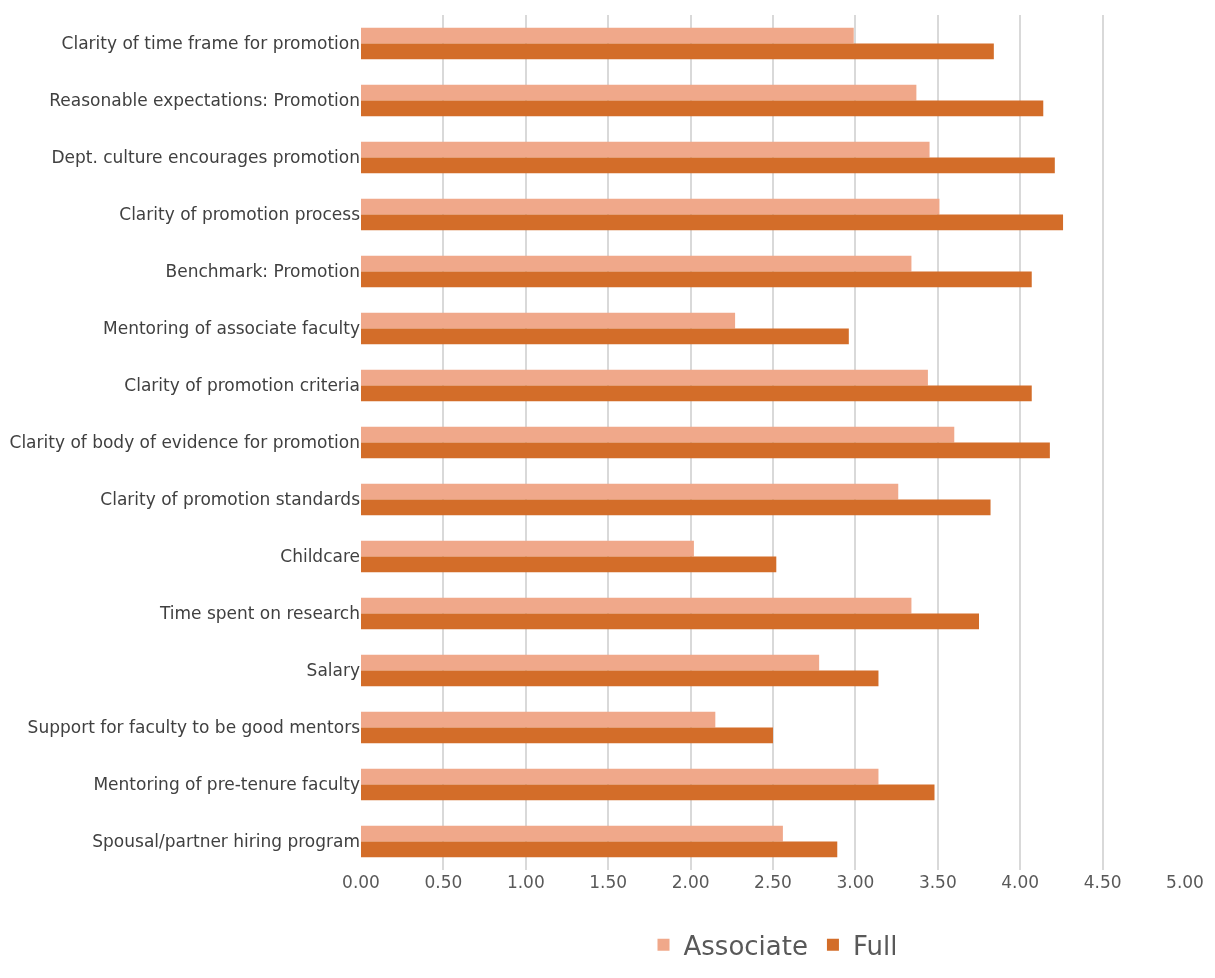 Image resolution: width=1215 pixels, height=978 pixels. What do you see at coordinates (226, 784) in the screenshot?
I see `y-tick-label: Mentoring of pre-tenure faculty` at bounding box center [226, 784].